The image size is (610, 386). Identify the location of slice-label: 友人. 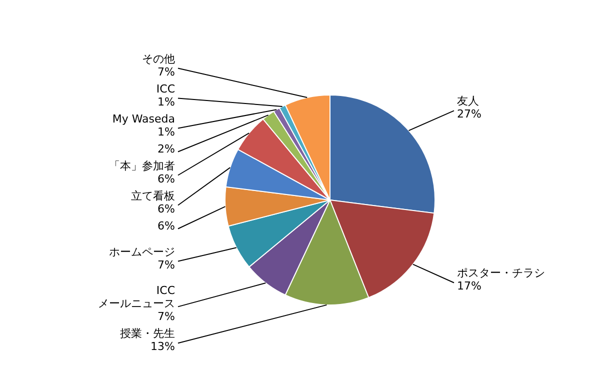
(468, 101).